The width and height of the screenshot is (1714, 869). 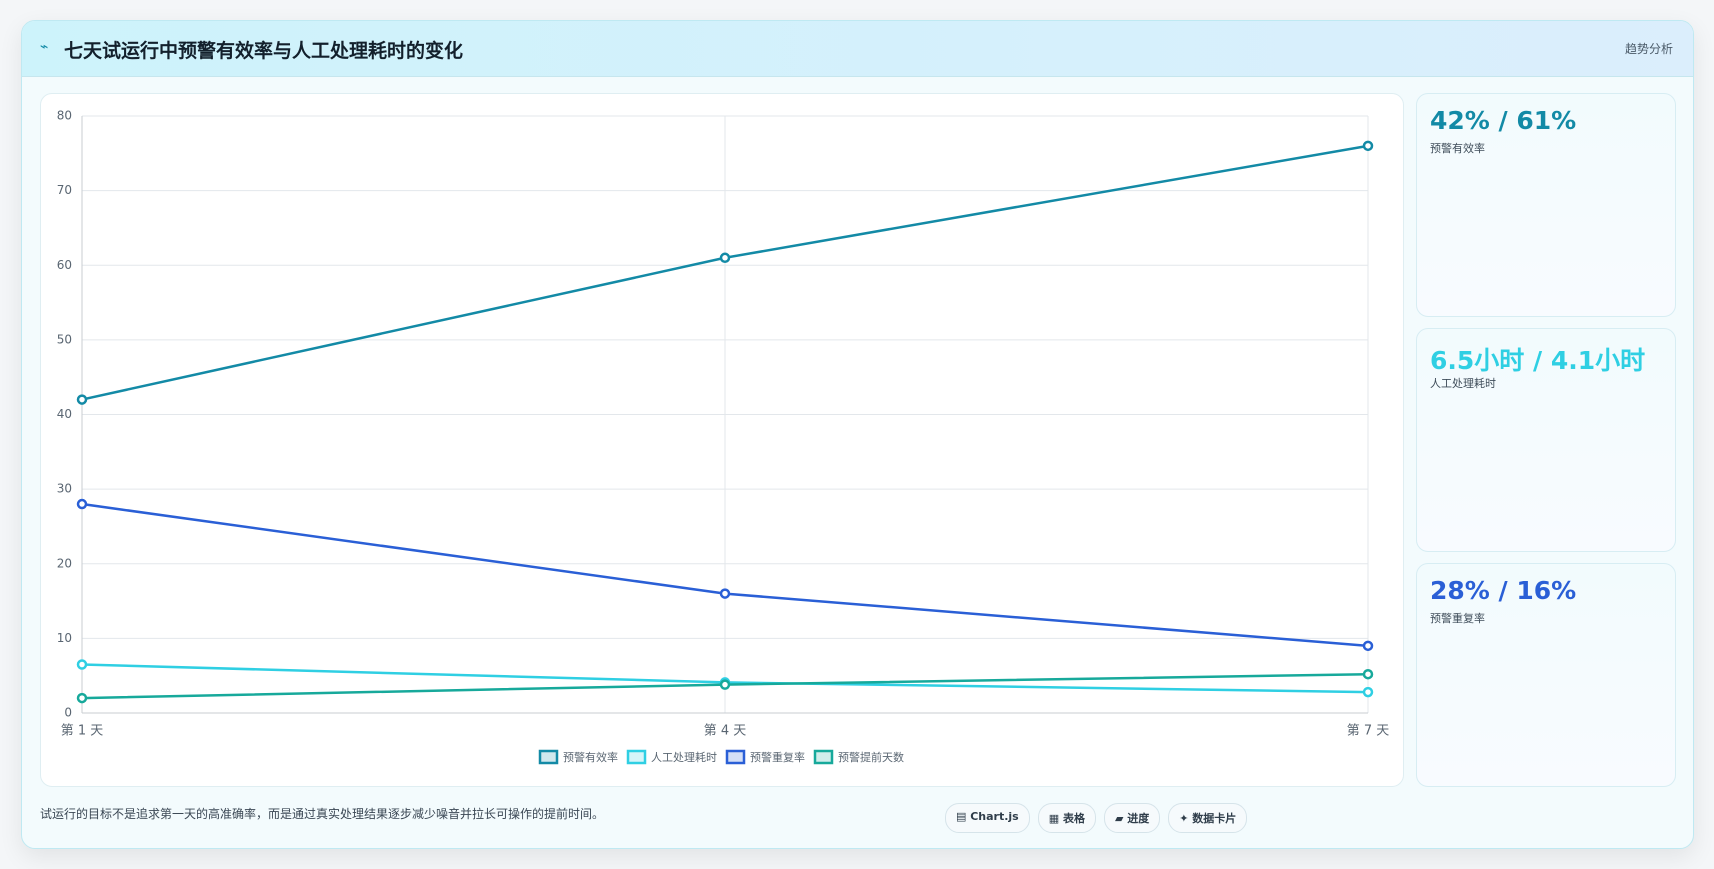 What do you see at coordinates (64, 638) in the screenshot?
I see `y-tick-label: 10` at bounding box center [64, 638].